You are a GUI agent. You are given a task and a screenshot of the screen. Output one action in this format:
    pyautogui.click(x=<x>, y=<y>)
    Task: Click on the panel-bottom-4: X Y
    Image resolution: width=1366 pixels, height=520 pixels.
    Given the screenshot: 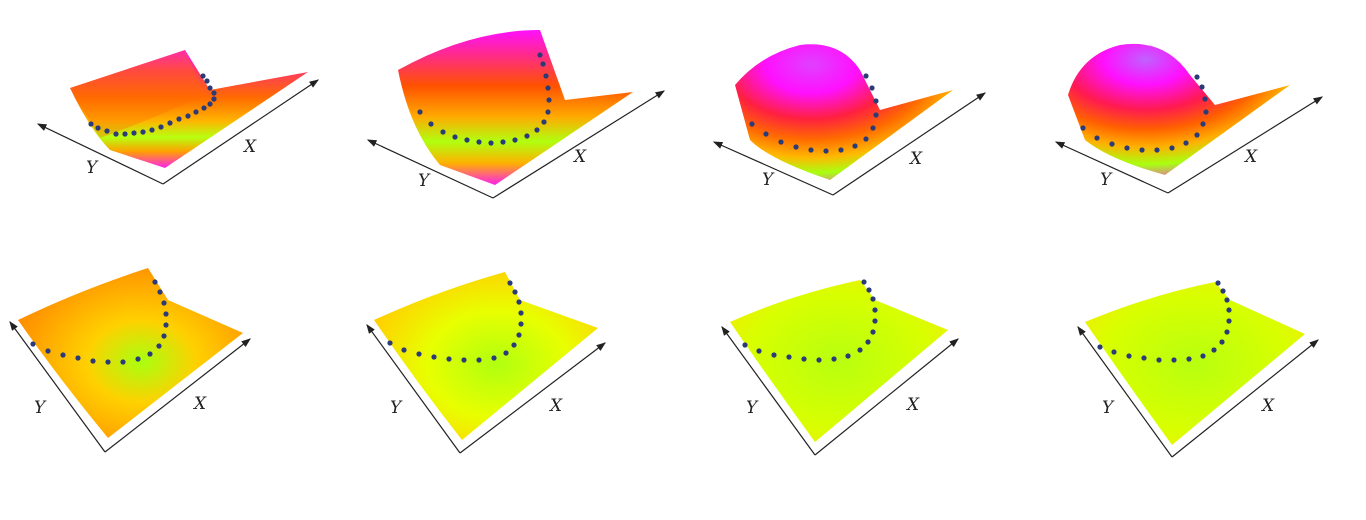 What is the action you would take?
    pyautogui.click(x=1198, y=369)
    